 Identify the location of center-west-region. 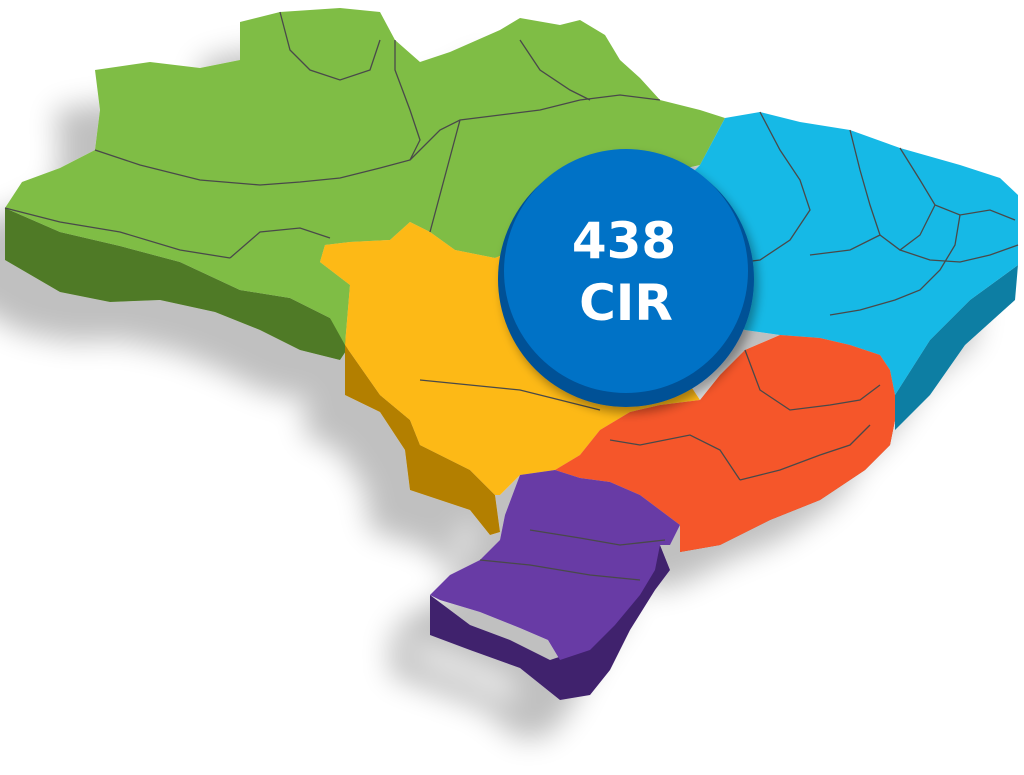
(510, 358).